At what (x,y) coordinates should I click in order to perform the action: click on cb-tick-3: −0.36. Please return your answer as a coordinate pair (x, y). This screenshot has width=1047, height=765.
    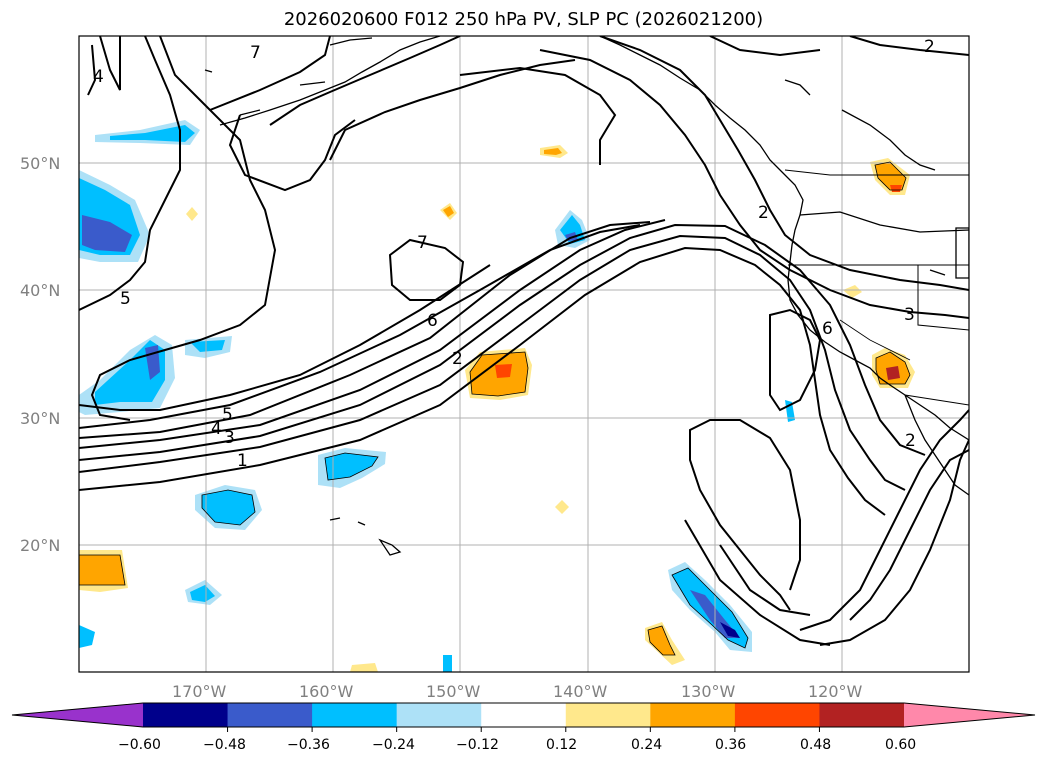
    Looking at the image, I should click on (308, 745).